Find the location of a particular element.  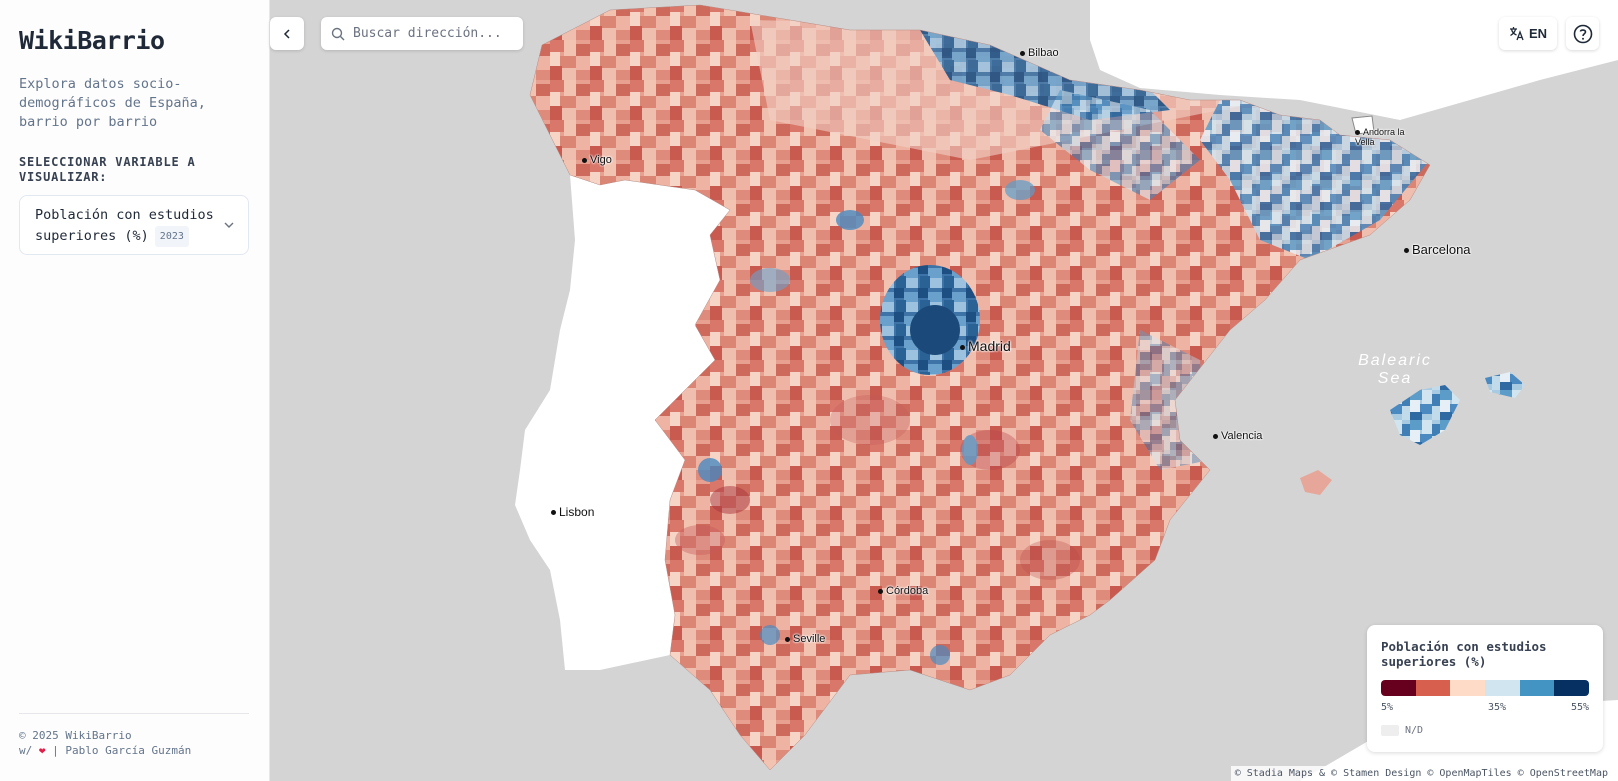

andorra is located at coordinates (1363, 125).